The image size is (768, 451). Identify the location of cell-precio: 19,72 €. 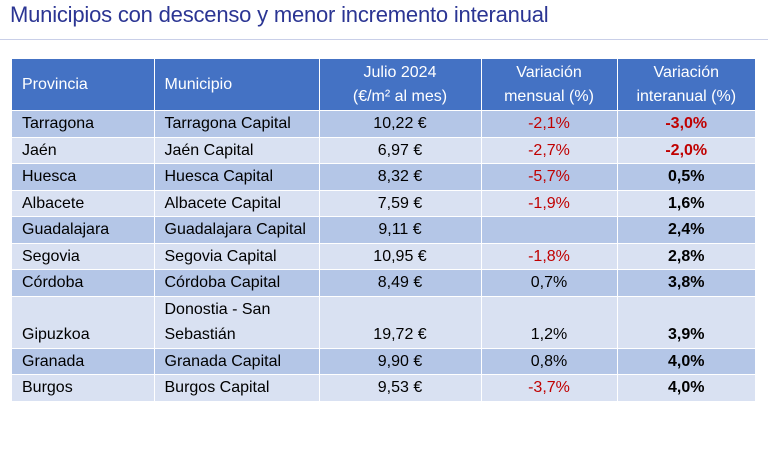
(399, 321).